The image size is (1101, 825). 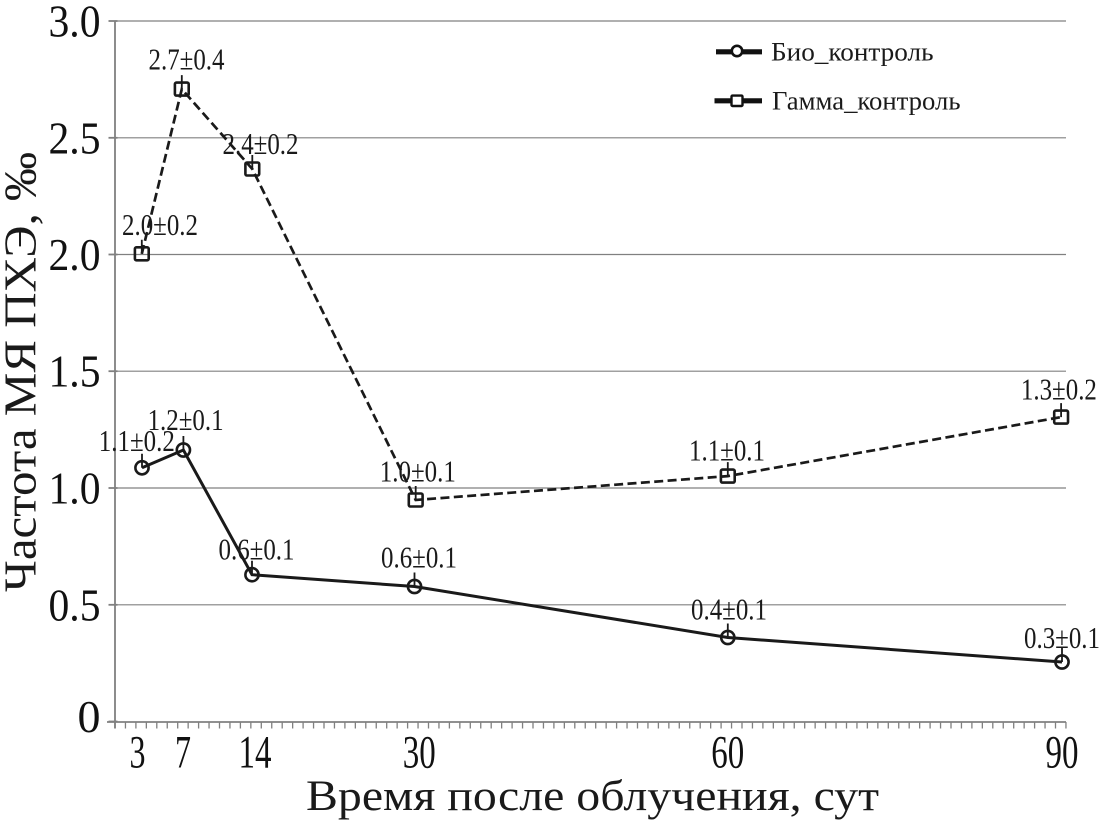 What do you see at coordinates (727, 450) in the screenshot?
I see `svg-text: 1.1±0.1` at bounding box center [727, 450].